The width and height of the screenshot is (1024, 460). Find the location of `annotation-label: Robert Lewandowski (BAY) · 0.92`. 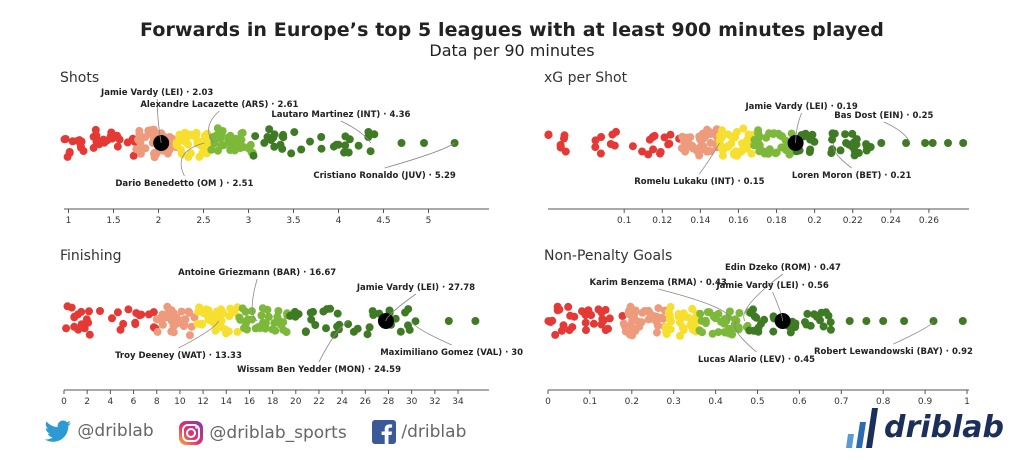

annotation-label: Robert Lewandowski (BAY) · 0.92 is located at coordinates (893, 352).